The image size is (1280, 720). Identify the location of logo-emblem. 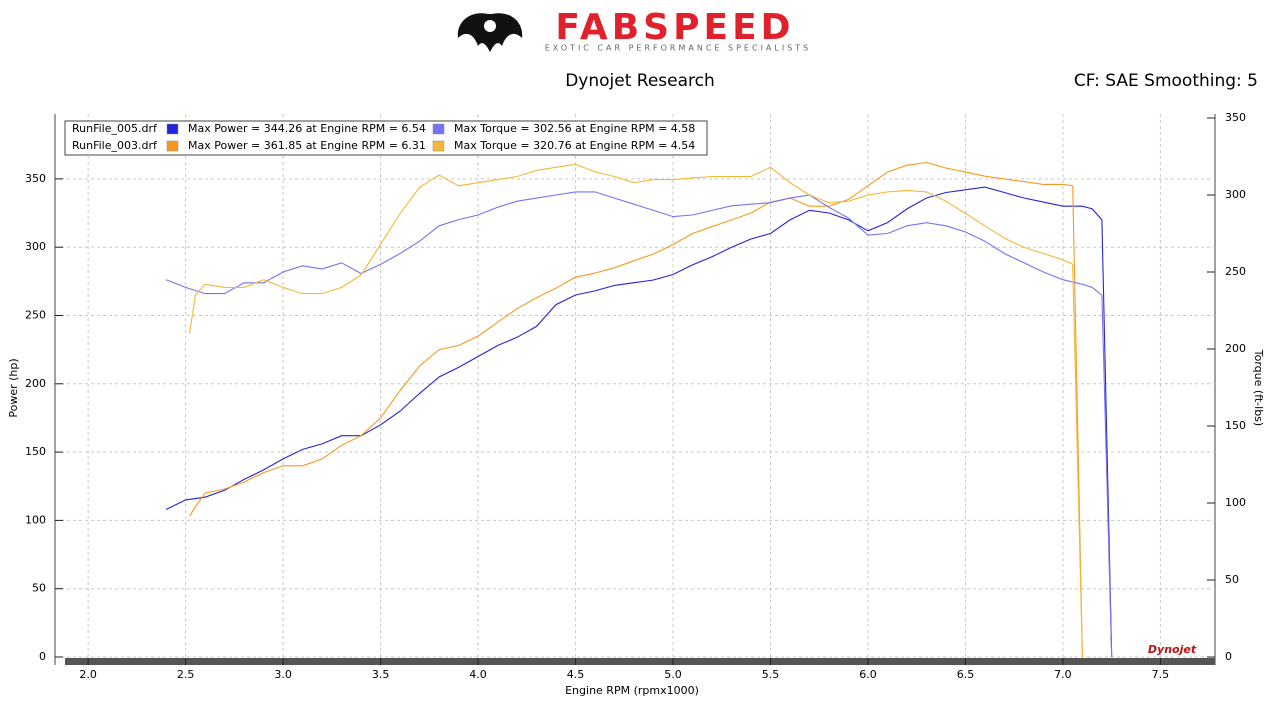
(490, 32).